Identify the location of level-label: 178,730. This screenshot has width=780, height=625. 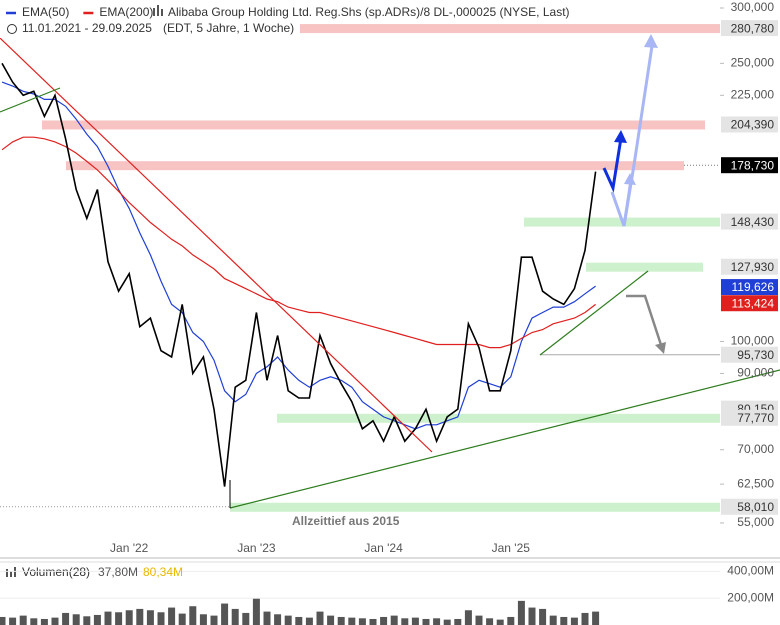
(753, 165).